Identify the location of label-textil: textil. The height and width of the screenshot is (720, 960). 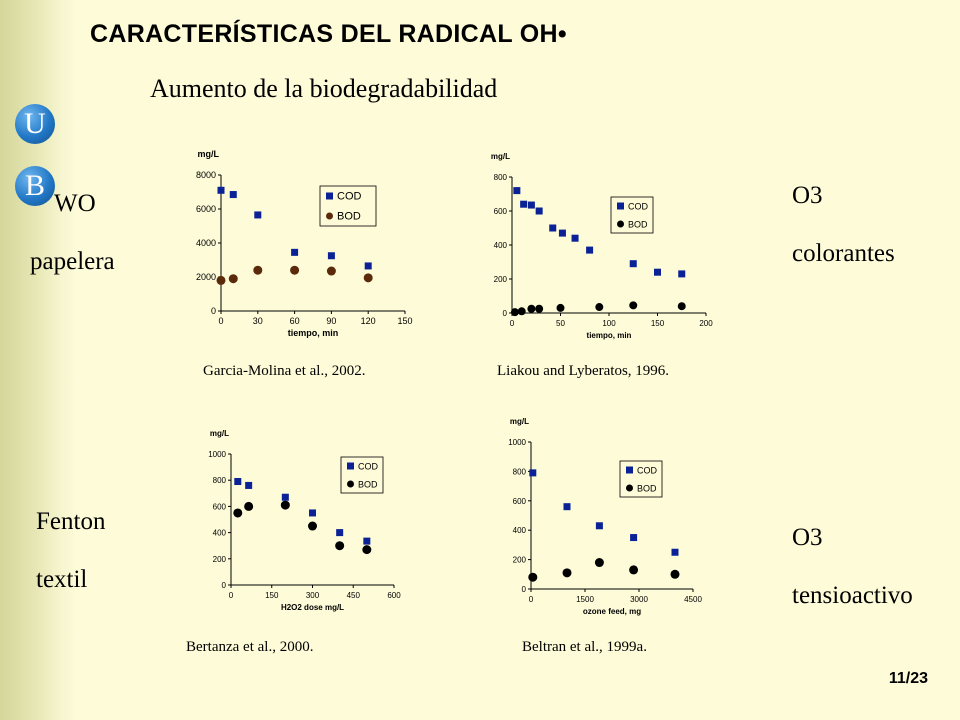
(62, 579).